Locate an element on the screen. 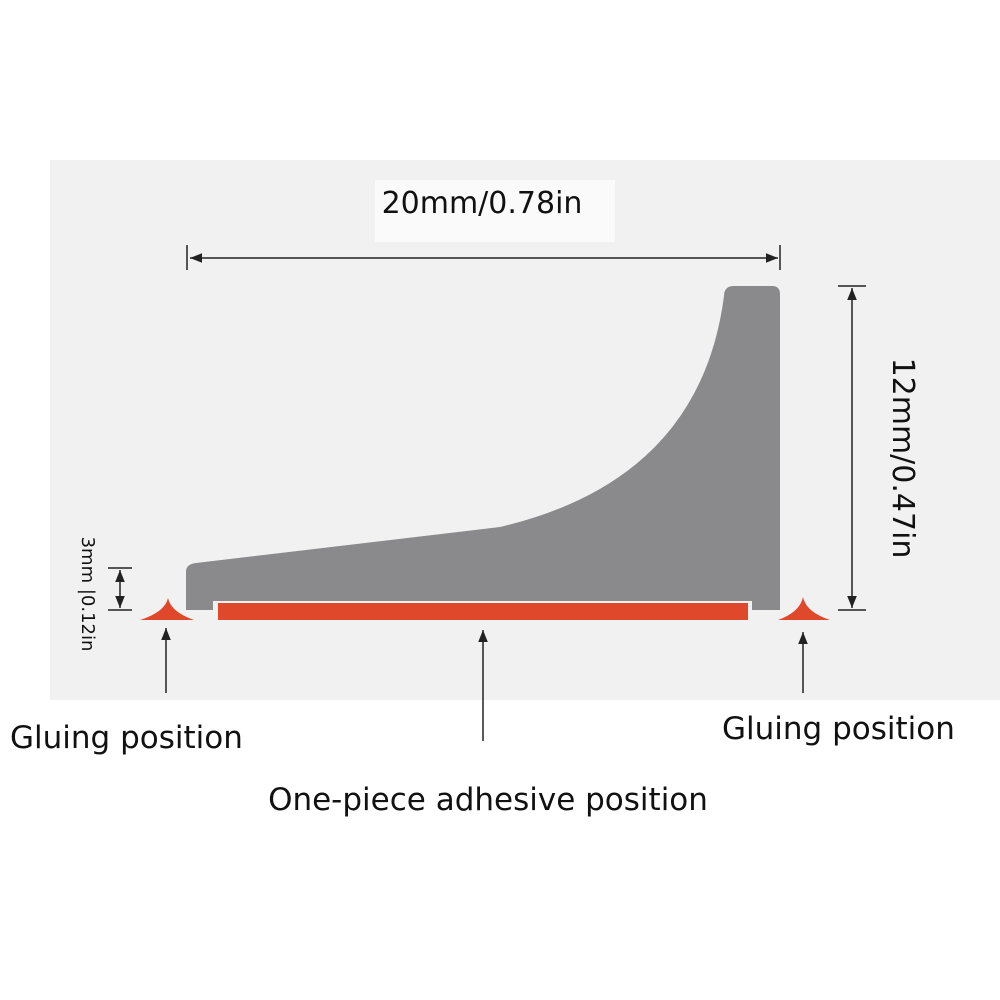  adhesive-strip is located at coordinates (483, 611).